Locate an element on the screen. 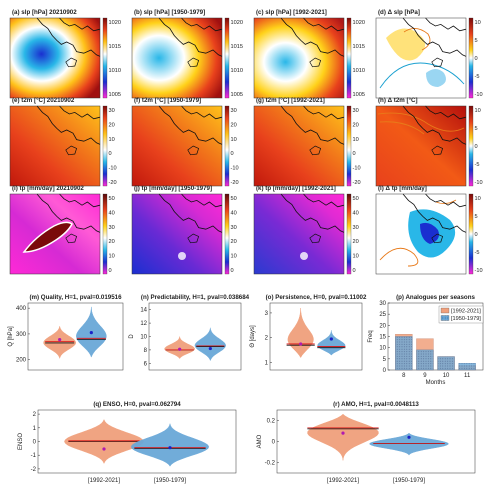 Image resolution: width=500 pixels, height=494 pixels. panel-title: (f) t2m [°C] [1950-1979] is located at coordinates (167, 100).